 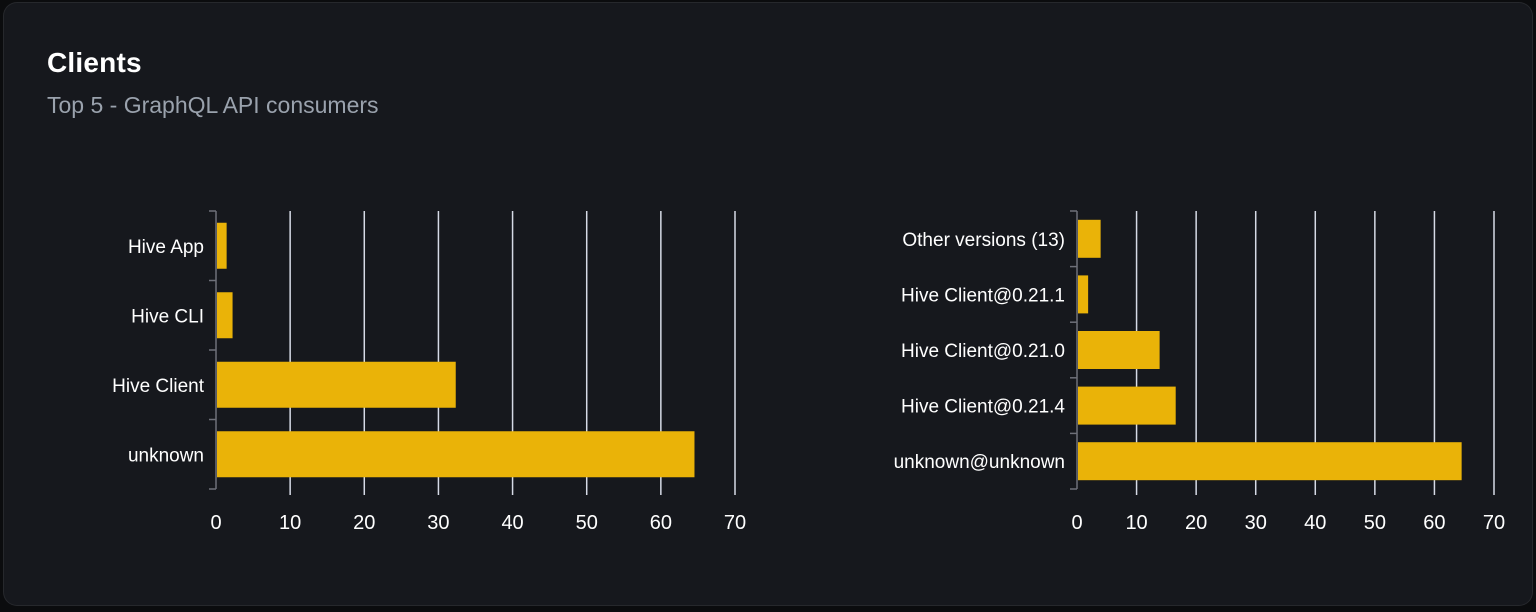 I want to click on bar-hive-cli, so click(x=225, y=315).